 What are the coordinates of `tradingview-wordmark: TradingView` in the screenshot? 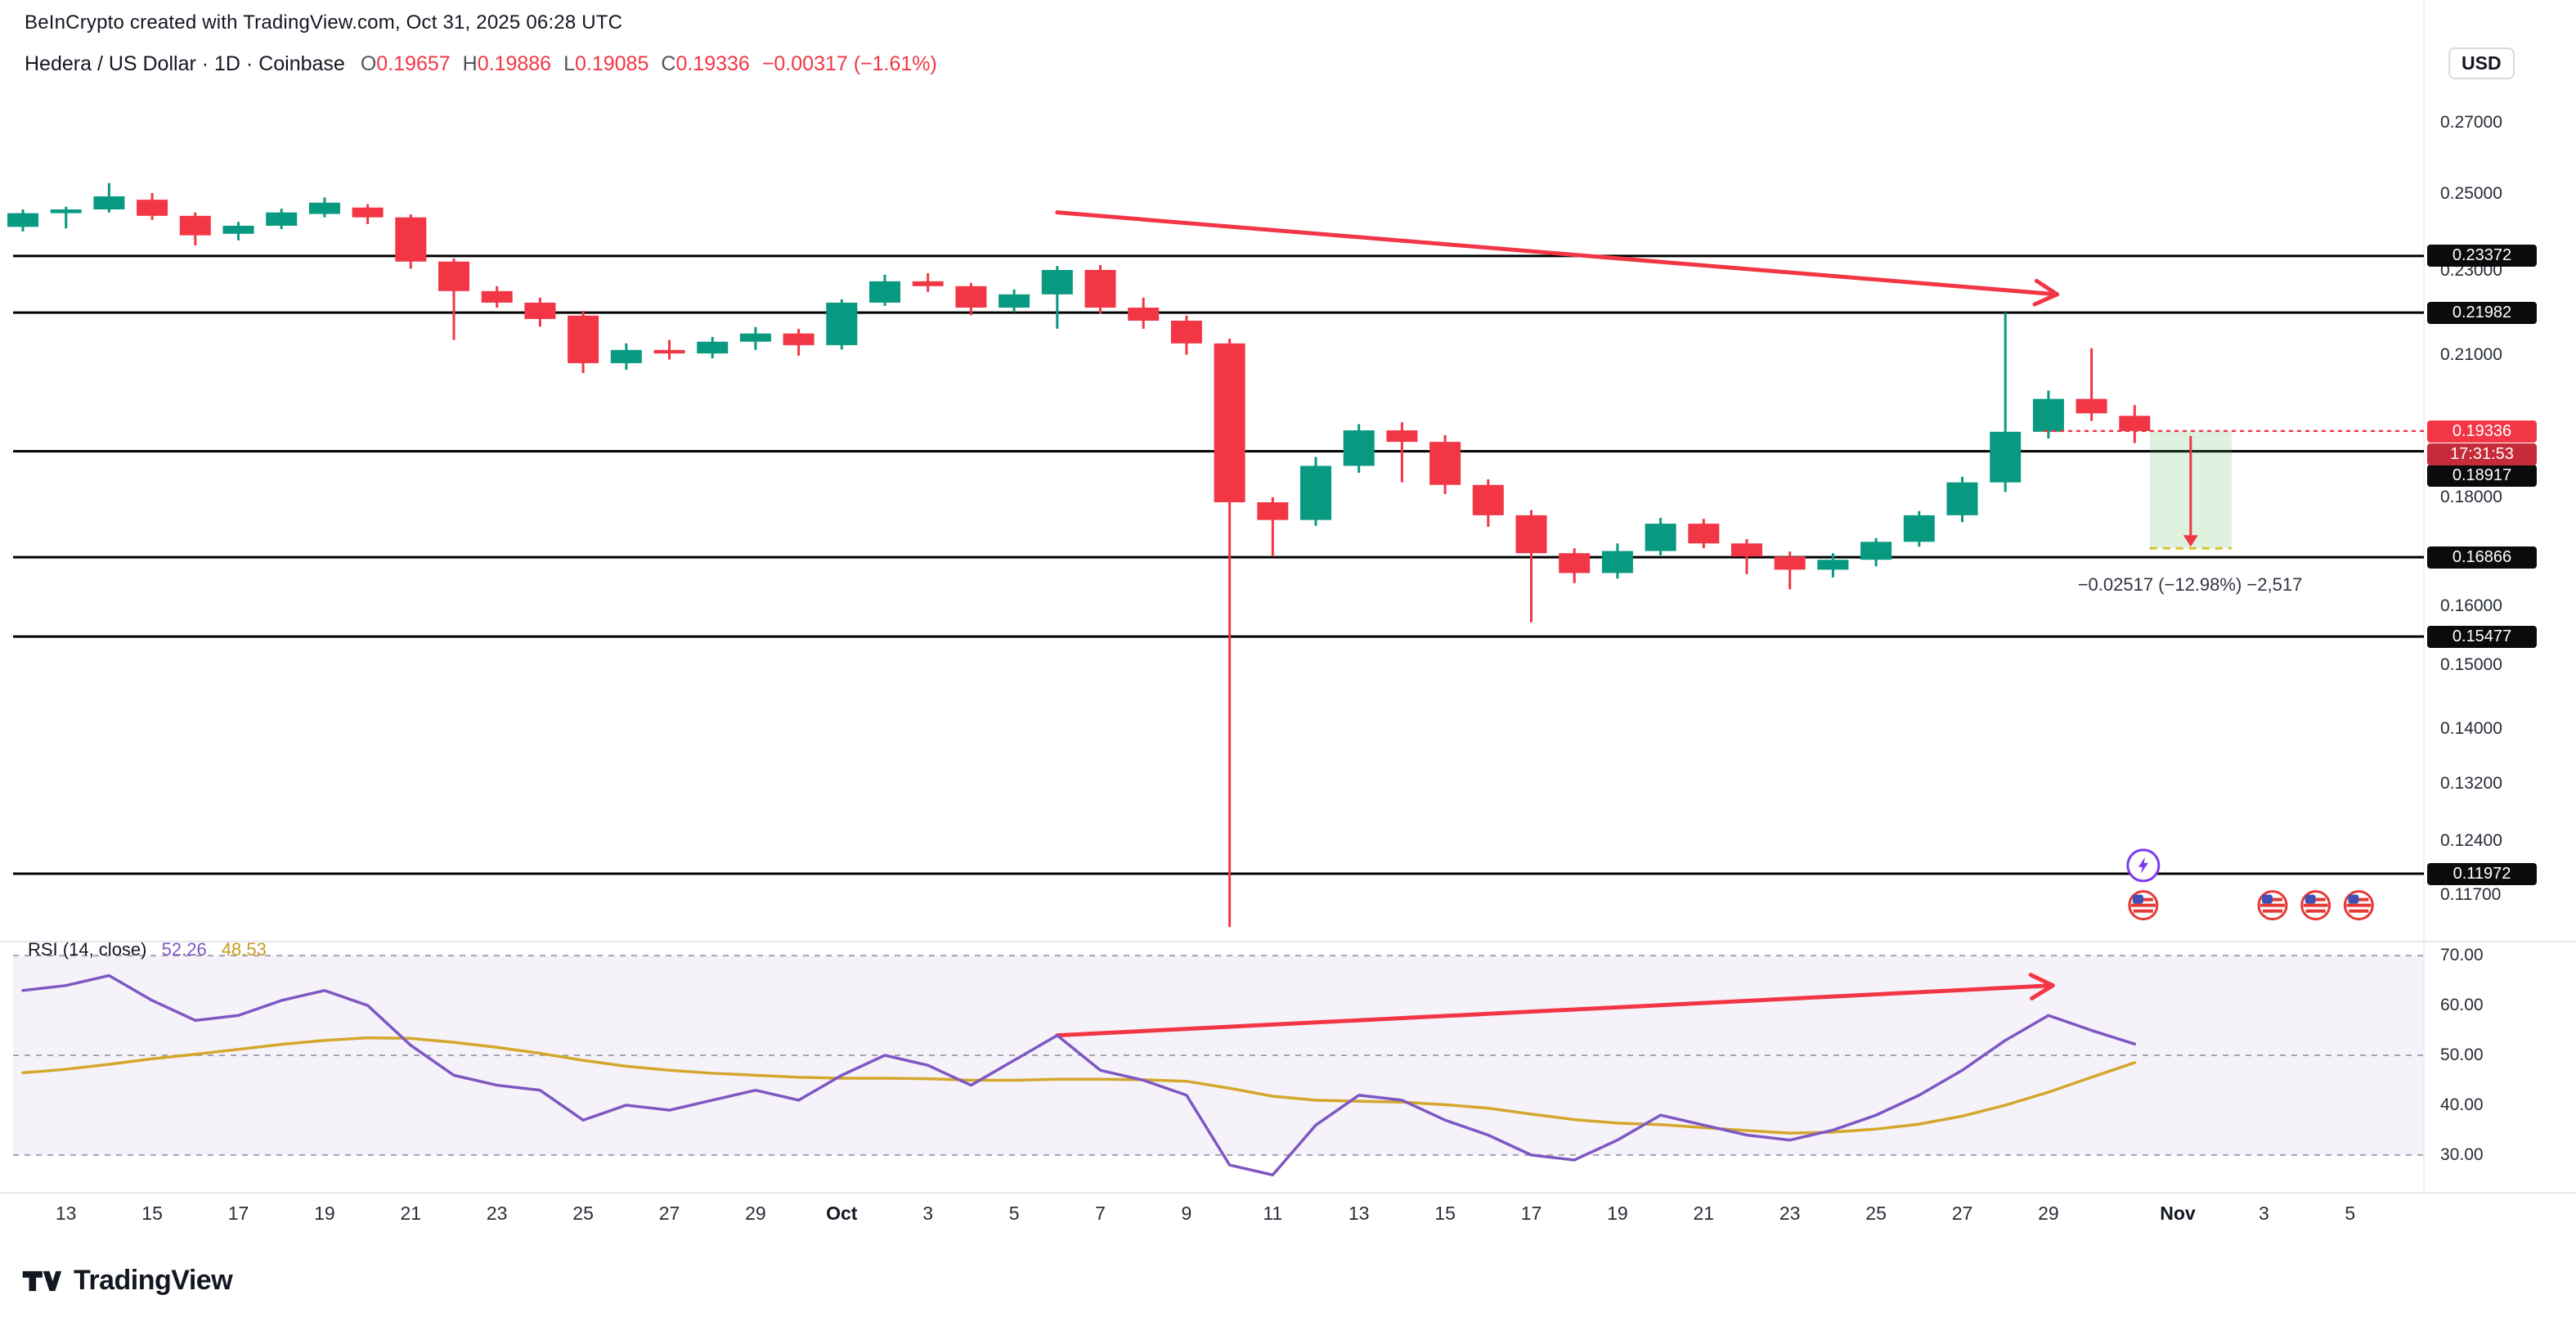 It's located at (153, 1280).